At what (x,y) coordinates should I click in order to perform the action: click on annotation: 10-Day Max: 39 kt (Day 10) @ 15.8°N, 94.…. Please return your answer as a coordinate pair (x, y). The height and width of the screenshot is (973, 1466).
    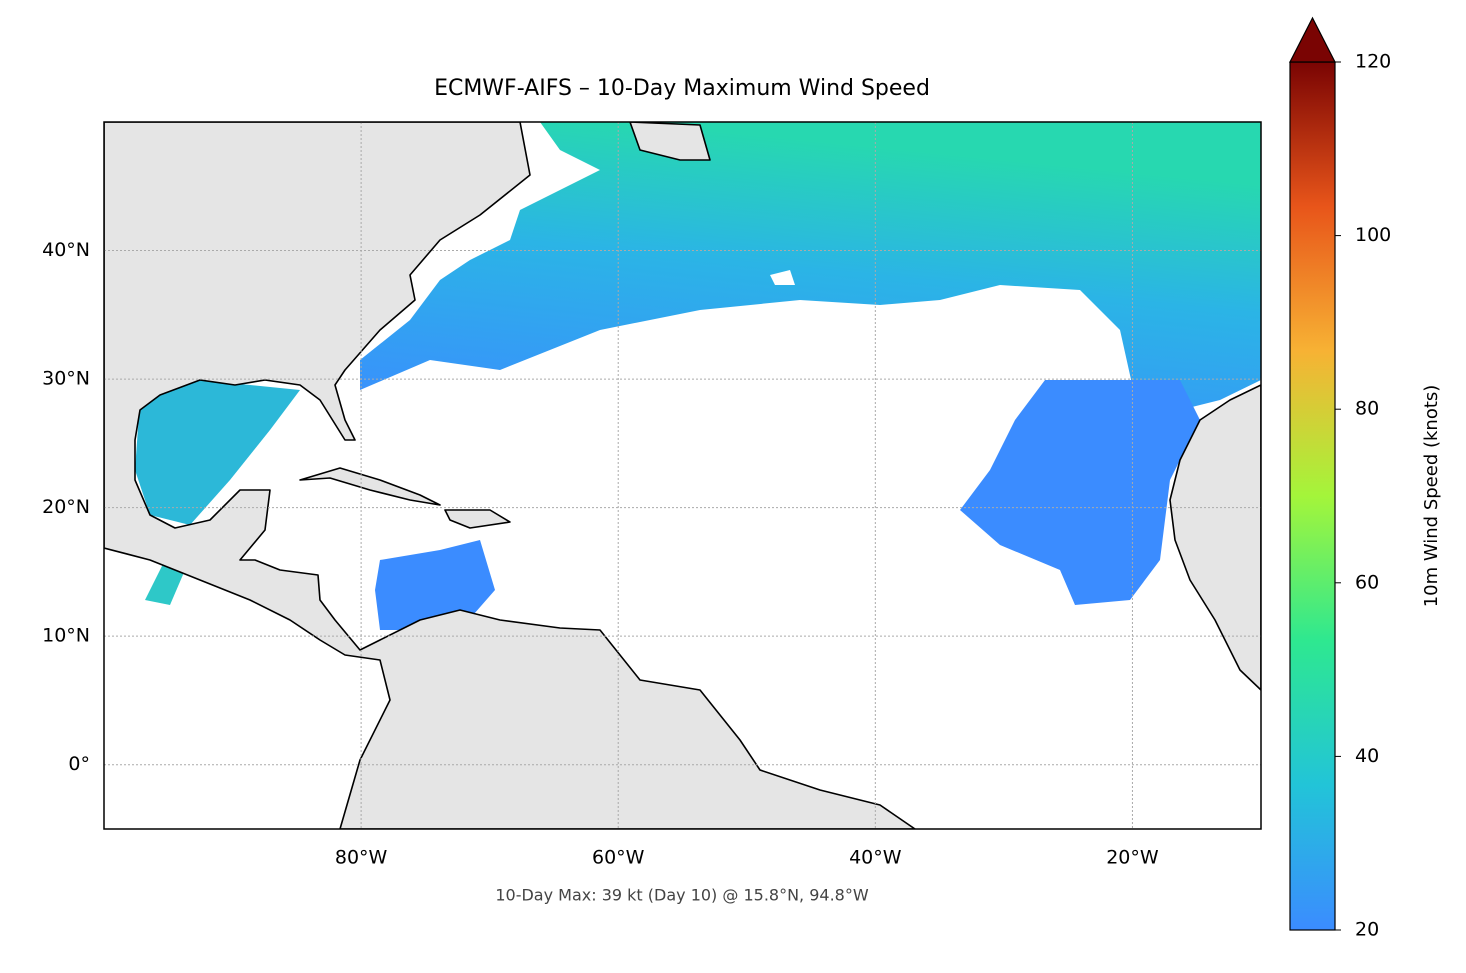
    Looking at the image, I should click on (682, 895).